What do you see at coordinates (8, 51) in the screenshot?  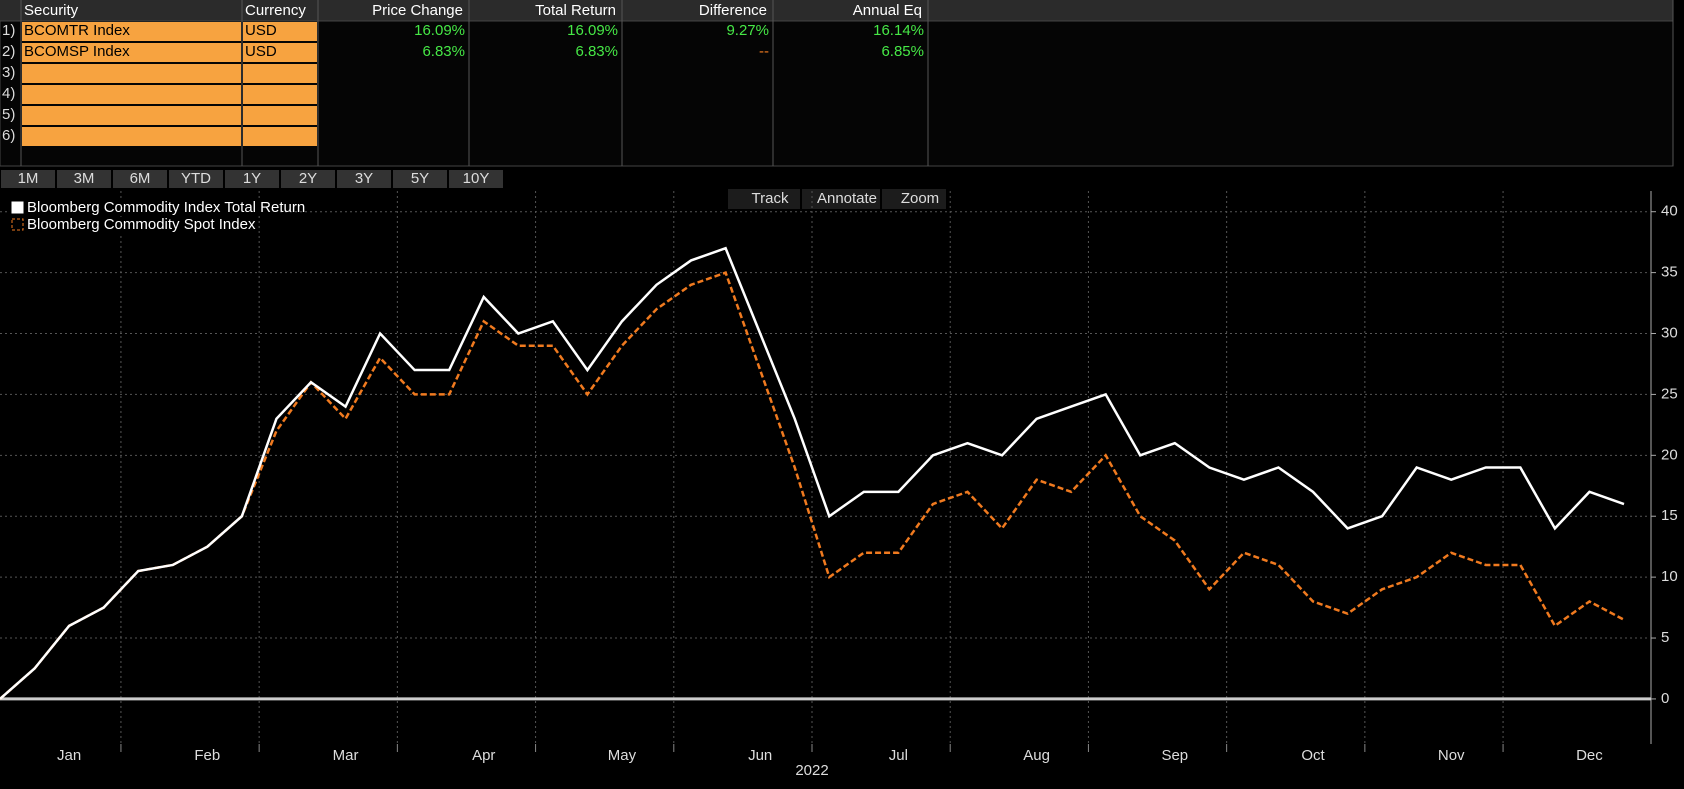 I see `row-number: 2)` at bounding box center [8, 51].